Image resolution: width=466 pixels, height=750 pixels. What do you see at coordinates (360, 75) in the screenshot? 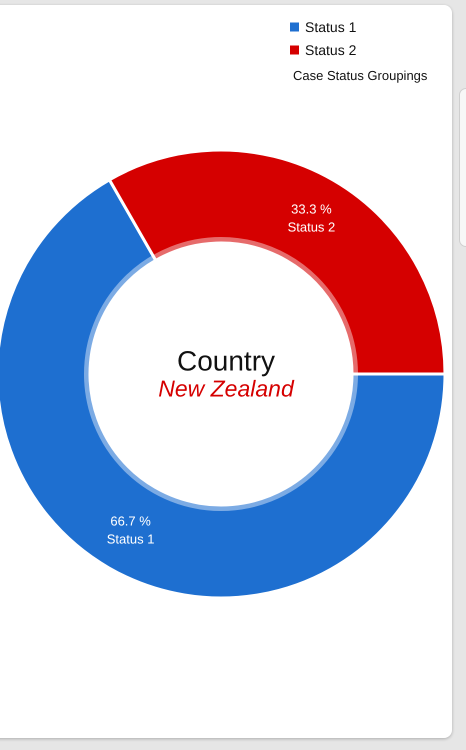
I see `legend-title: Case Status Groupings` at bounding box center [360, 75].